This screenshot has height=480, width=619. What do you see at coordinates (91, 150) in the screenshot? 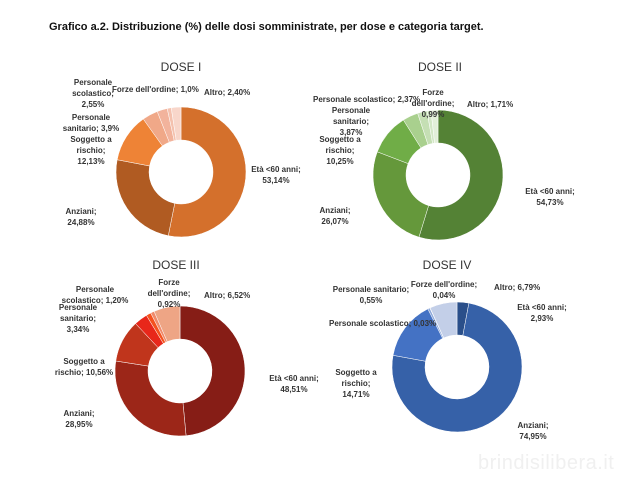
I see `data-label: Soggetto a rischio; 12,13%` at bounding box center [91, 150].